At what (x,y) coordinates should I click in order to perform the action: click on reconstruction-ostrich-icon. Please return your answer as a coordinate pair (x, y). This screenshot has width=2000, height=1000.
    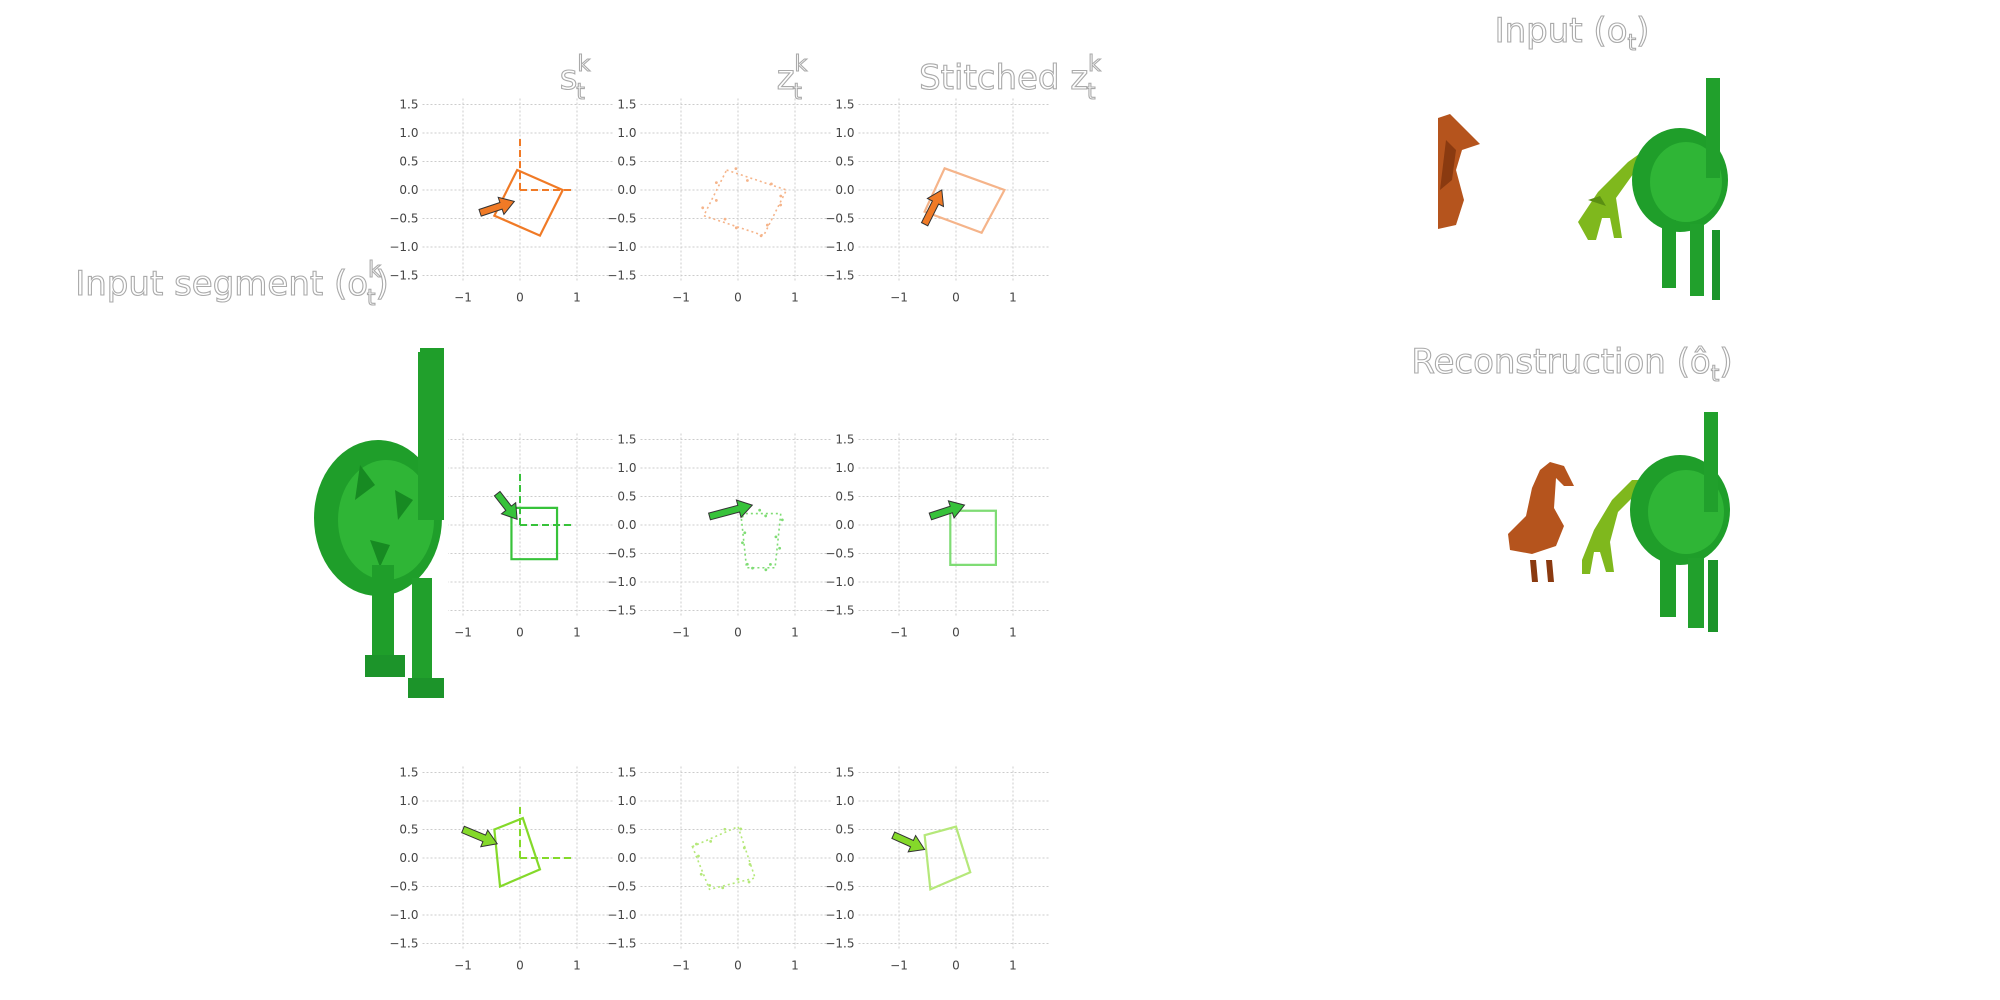
    Looking at the image, I should click on (1680, 522).